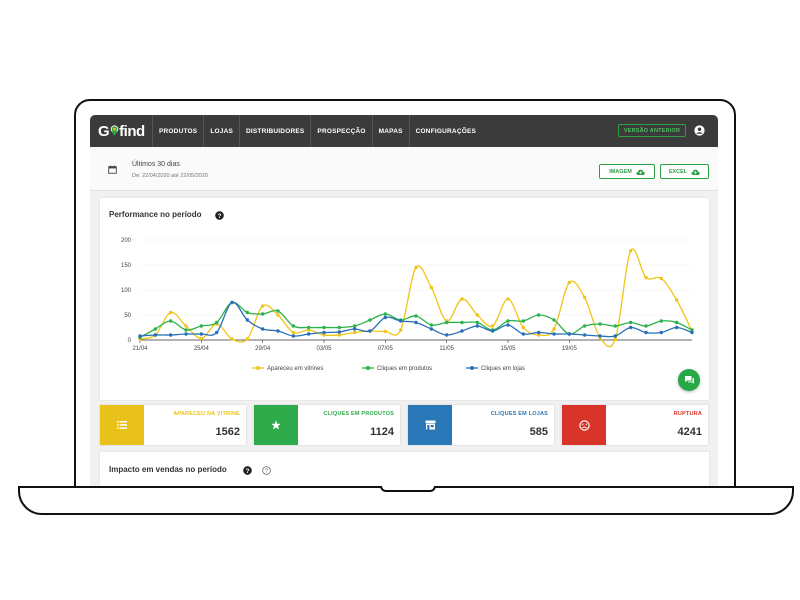 This screenshot has width=800, height=600. What do you see at coordinates (445, 131) in the screenshot?
I see `nav-configuracoes: CONFIGURAÇÕES` at bounding box center [445, 131].